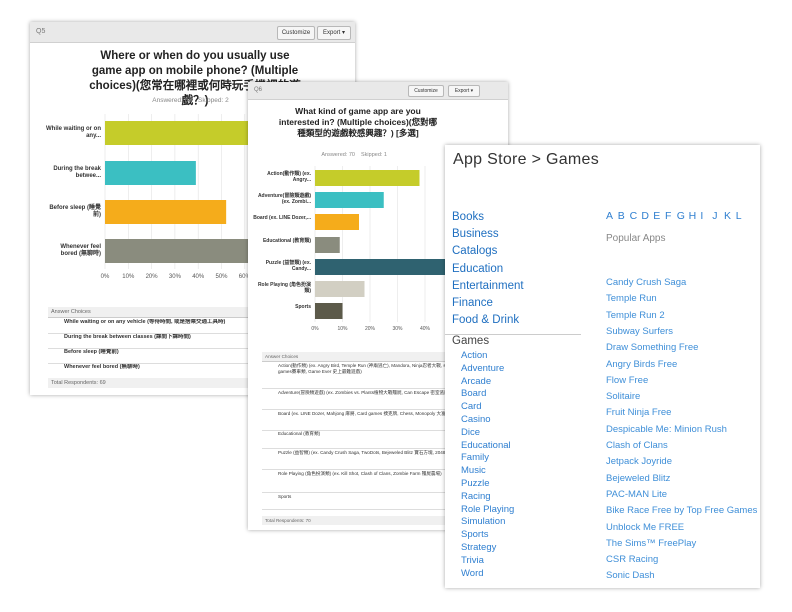 This screenshot has width=792, height=612. What do you see at coordinates (475, 535) in the screenshot?
I see `subcategory-link: Sports` at bounding box center [475, 535].